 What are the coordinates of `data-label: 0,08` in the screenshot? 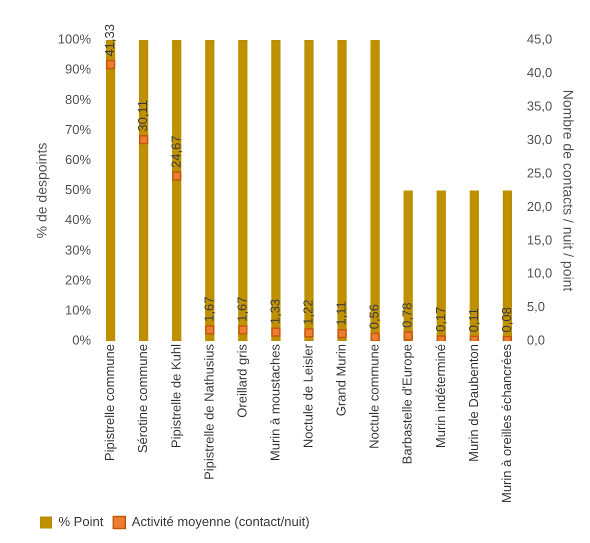 It's located at (506, 319).